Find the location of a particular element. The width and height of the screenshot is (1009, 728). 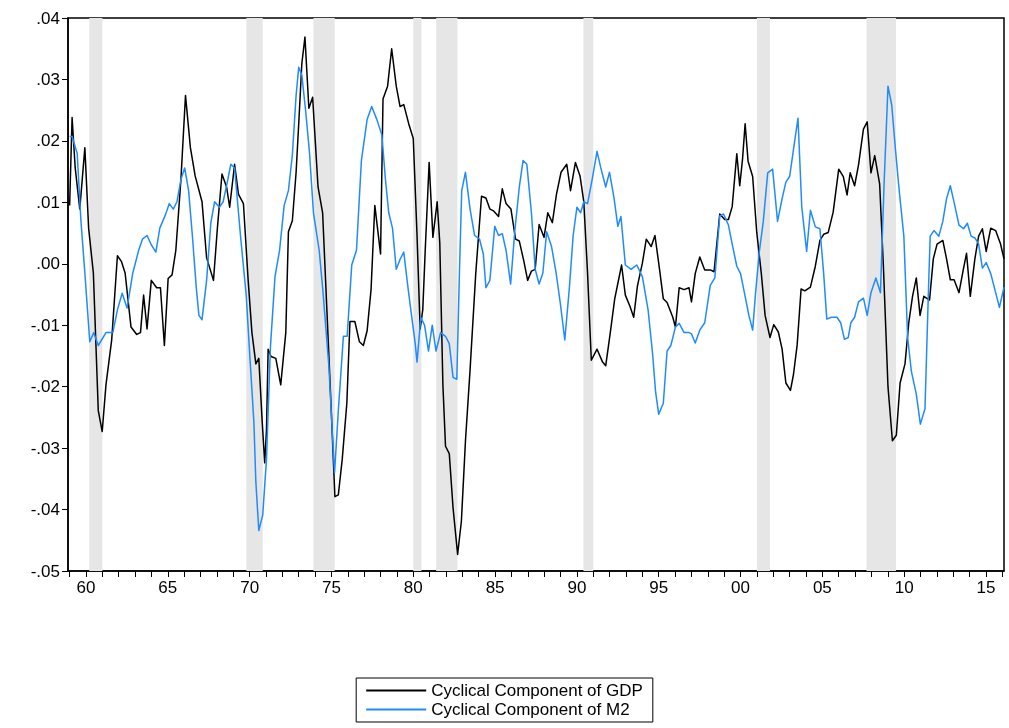

x-tick-label: 85 is located at coordinates (495, 587).